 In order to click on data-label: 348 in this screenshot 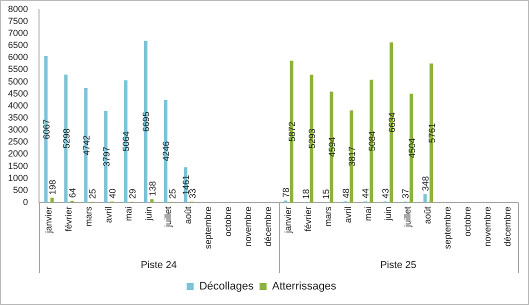, I will do `click(425, 184)`.